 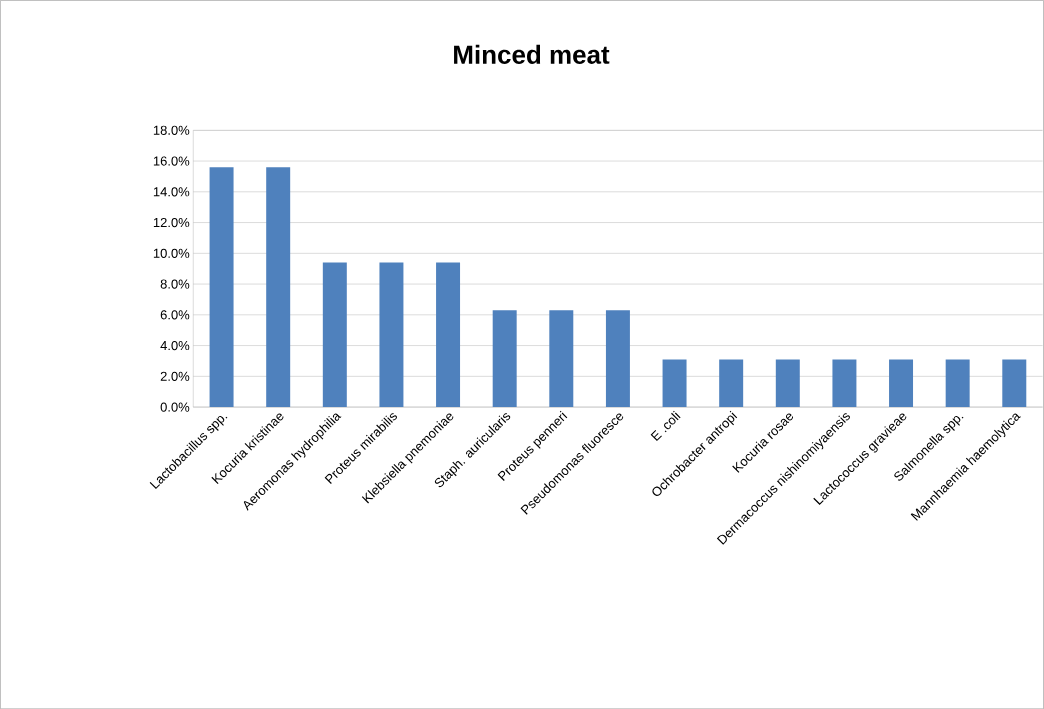 What do you see at coordinates (175, 407) in the screenshot?
I see `y-tick-label: 0.0%` at bounding box center [175, 407].